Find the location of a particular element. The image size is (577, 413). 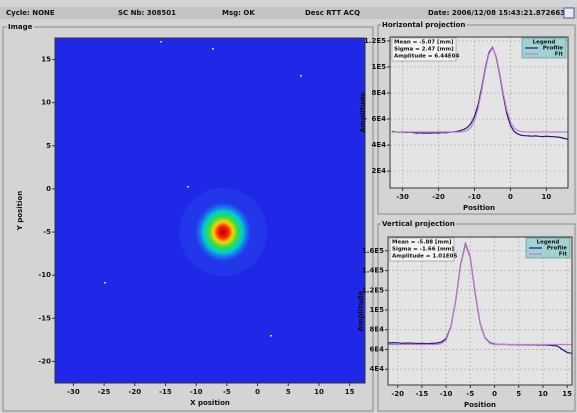

y-tick-label: 2E4 is located at coordinates (378, 171).